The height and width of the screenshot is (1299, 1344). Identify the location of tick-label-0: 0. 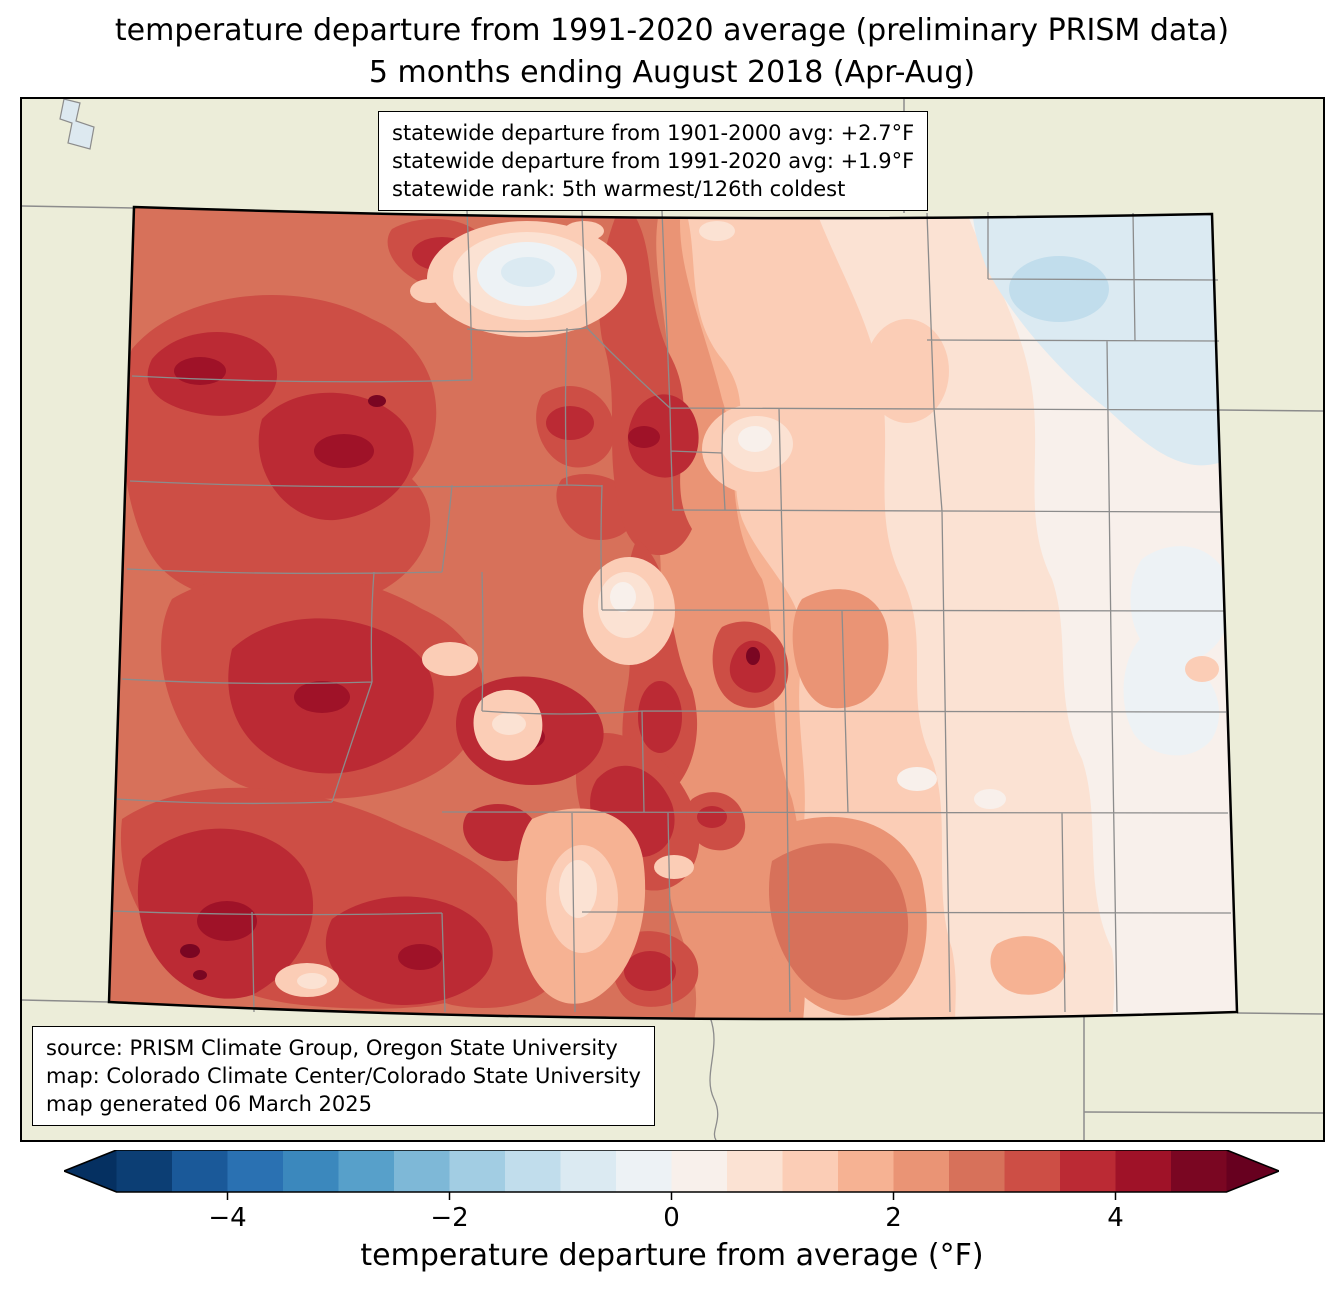
(671, 1218).